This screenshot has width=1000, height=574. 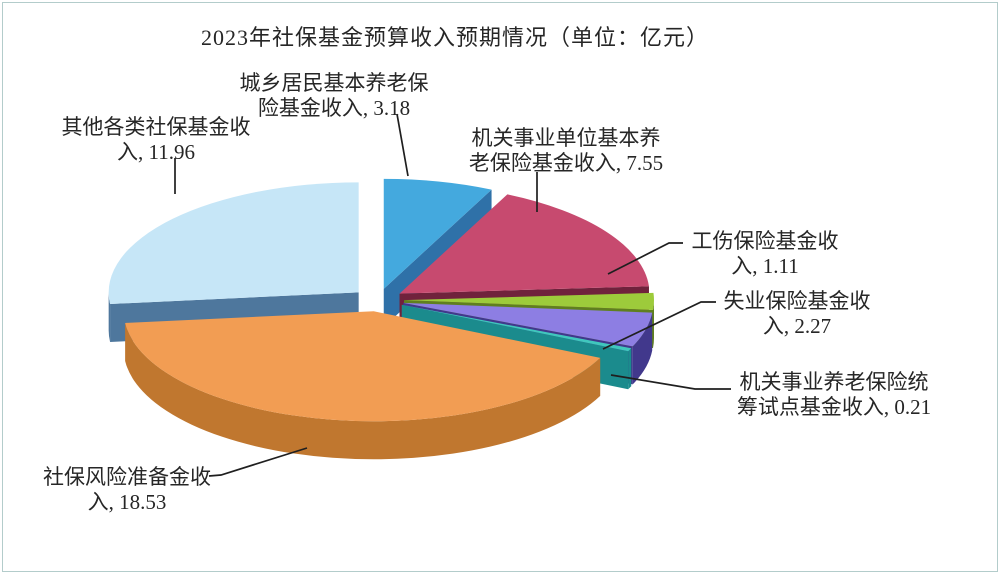 What do you see at coordinates (834, 394) in the screenshot?
I see `slice-label-pension-pooling-pilot: 机关事业养老保险统 筹试点基金收入, 0.21` at bounding box center [834, 394].